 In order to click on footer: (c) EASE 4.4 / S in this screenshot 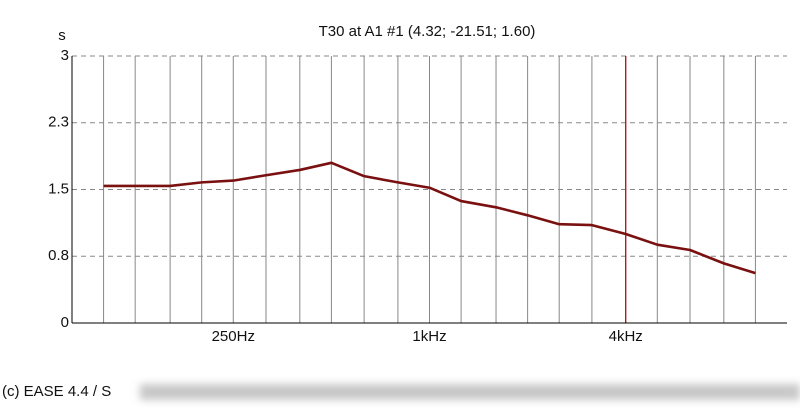, I will do `click(56, 391)`.